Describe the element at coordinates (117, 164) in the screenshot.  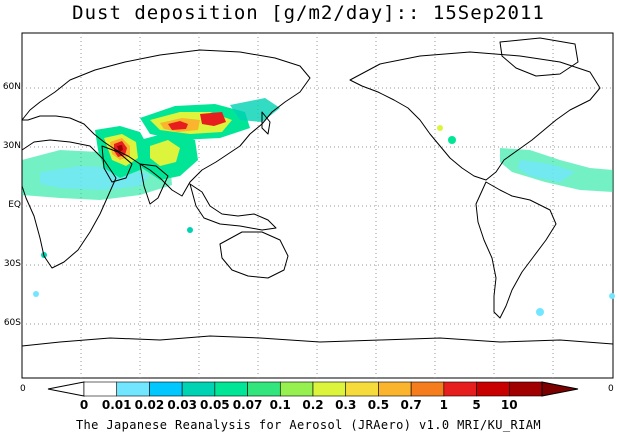
I see `coastline-arabia` at that location.